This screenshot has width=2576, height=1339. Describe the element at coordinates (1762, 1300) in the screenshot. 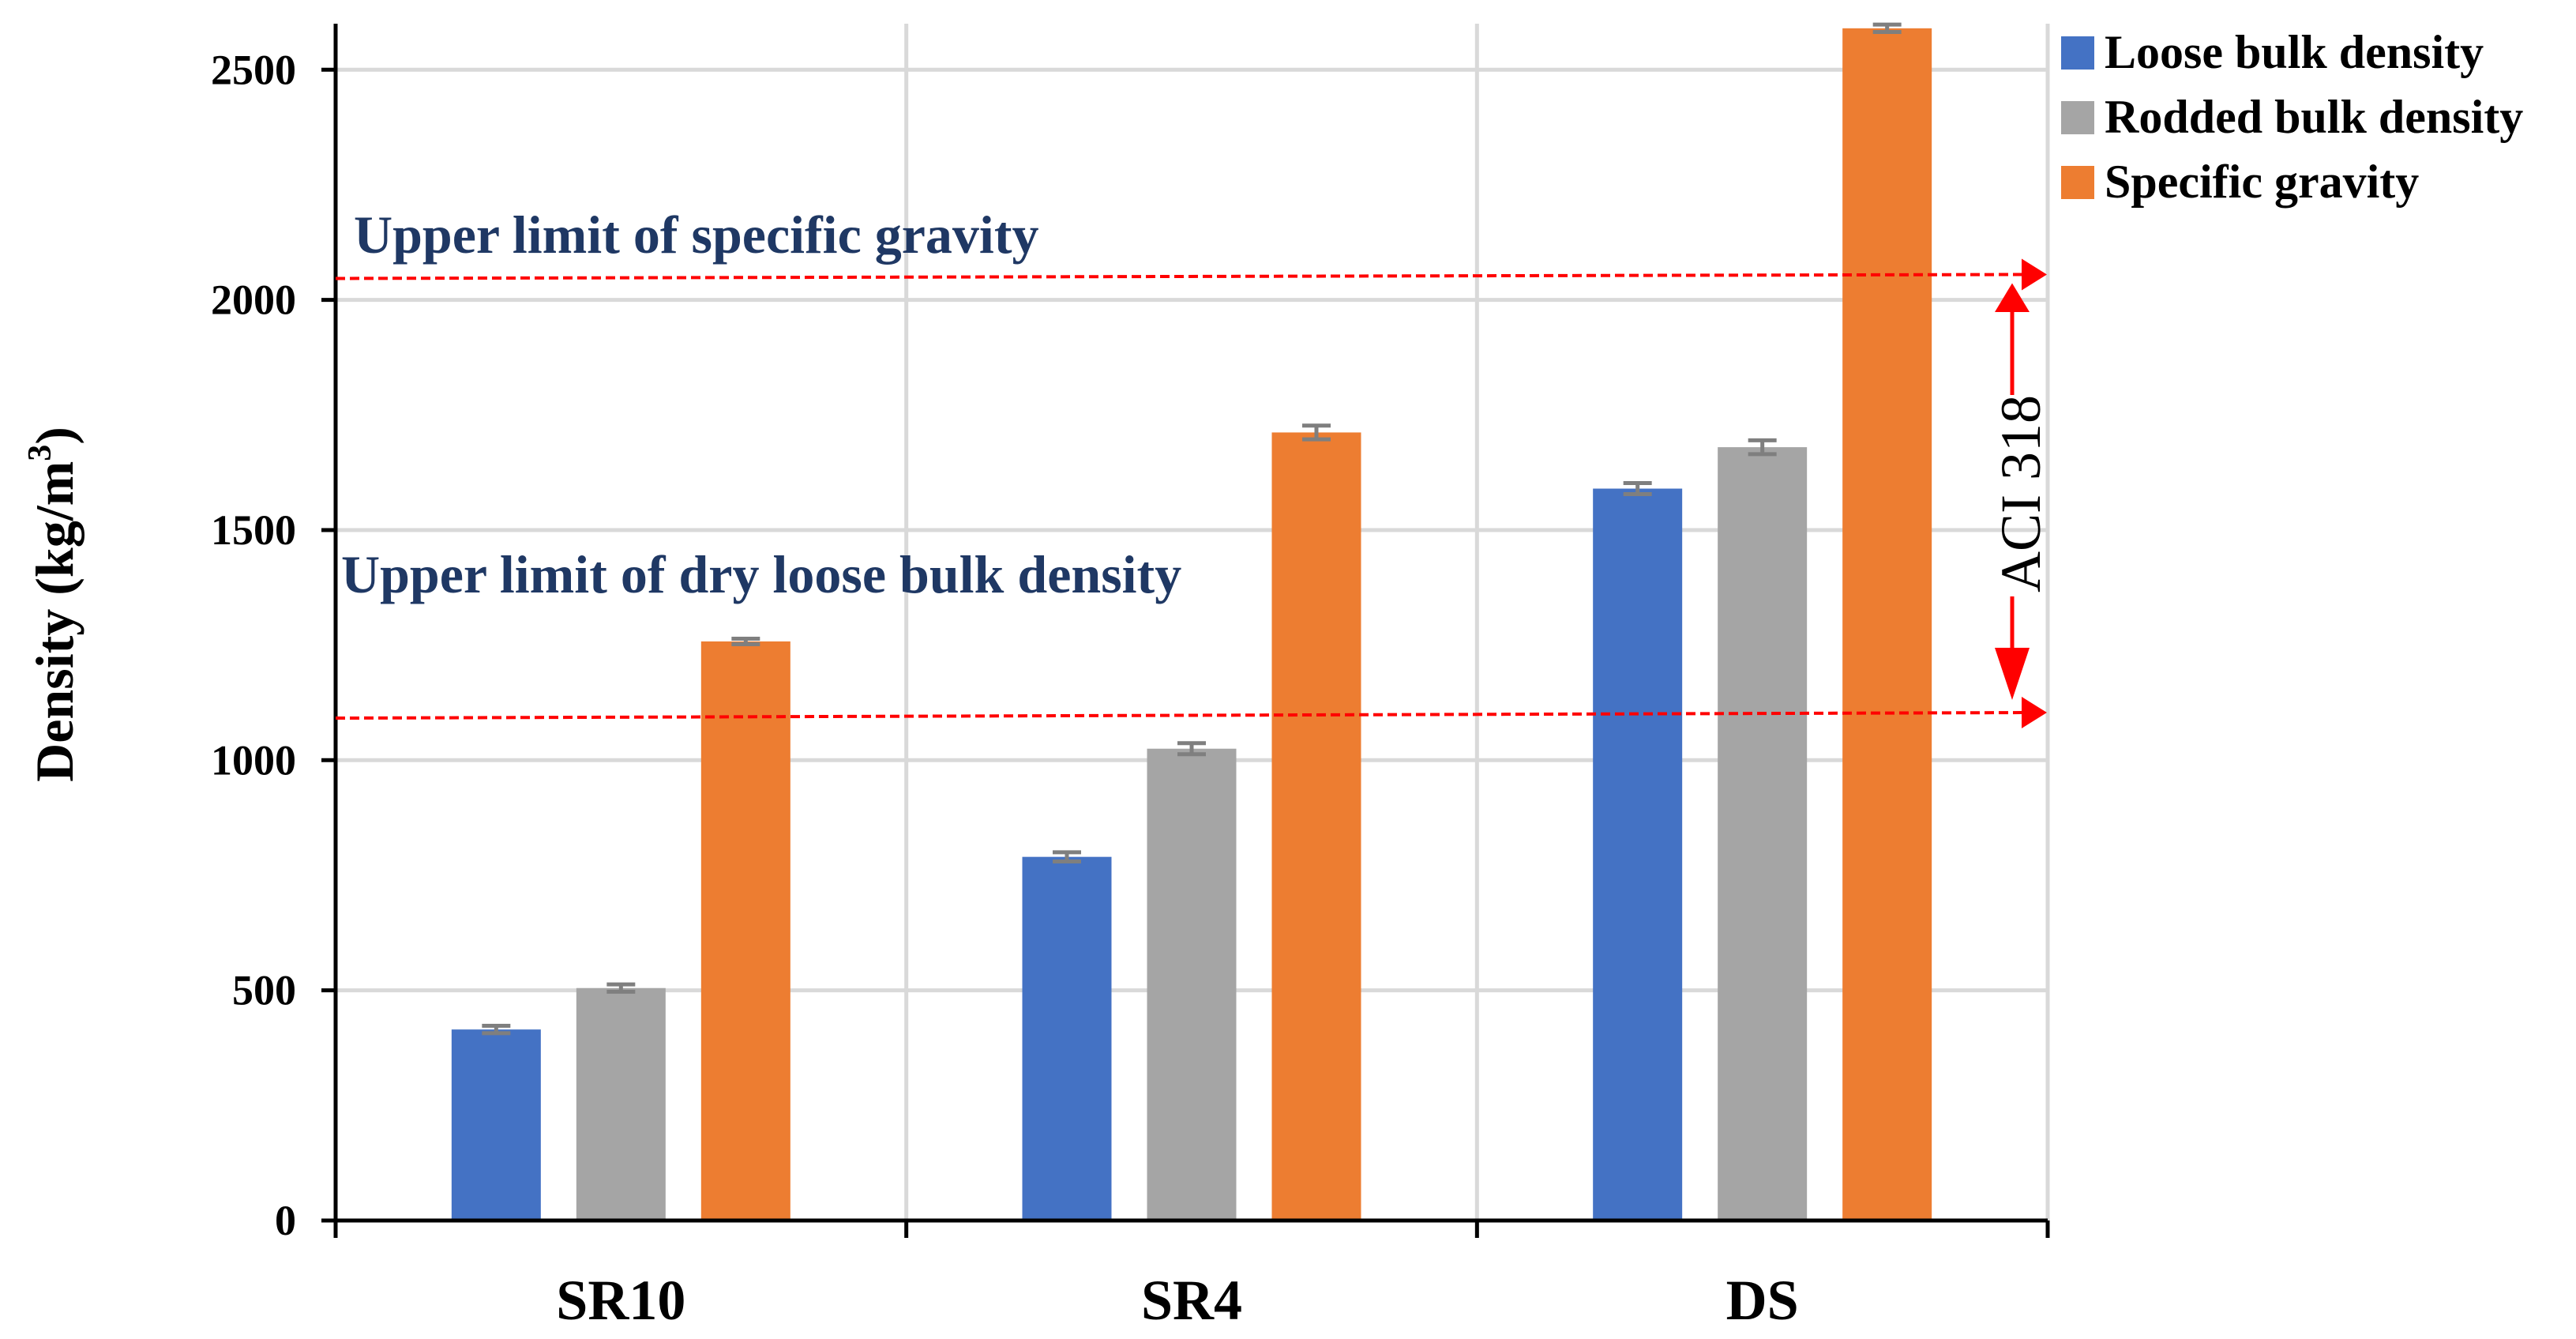

I see `x-tick-label-ds: DS` at that location.